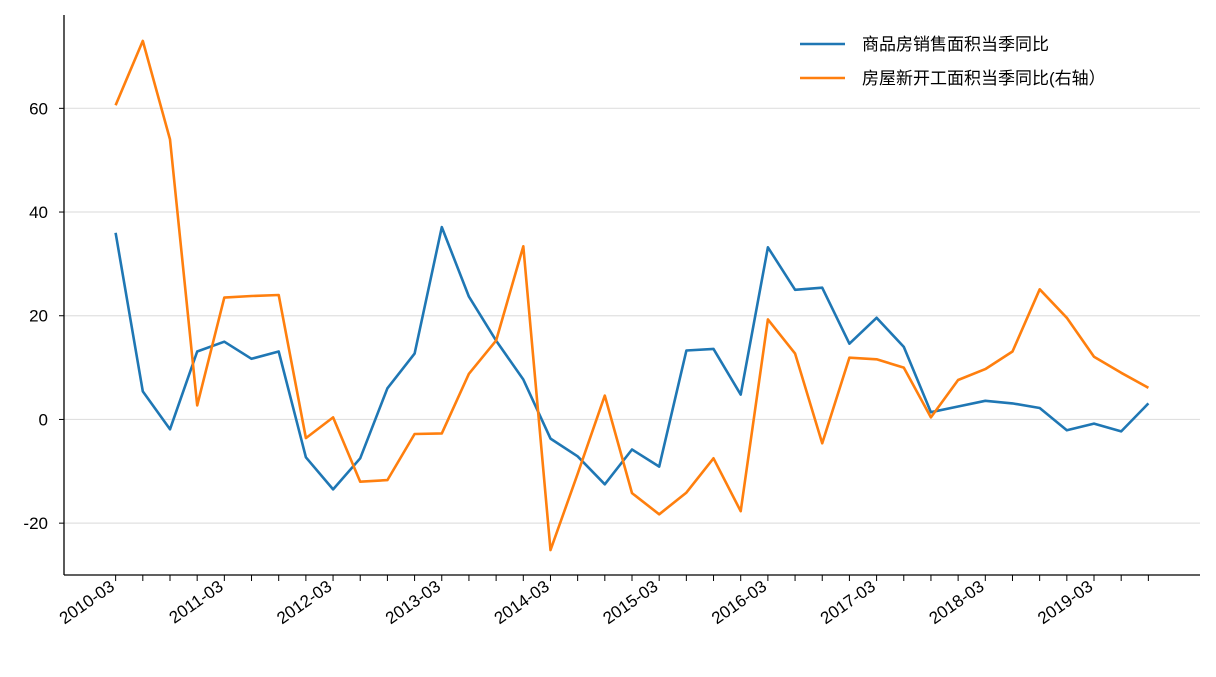 This screenshot has width=1216, height=677. What do you see at coordinates (955, 44) in the screenshot?
I see `legend-label: 商品房销售面积当季同比` at bounding box center [955, 44].